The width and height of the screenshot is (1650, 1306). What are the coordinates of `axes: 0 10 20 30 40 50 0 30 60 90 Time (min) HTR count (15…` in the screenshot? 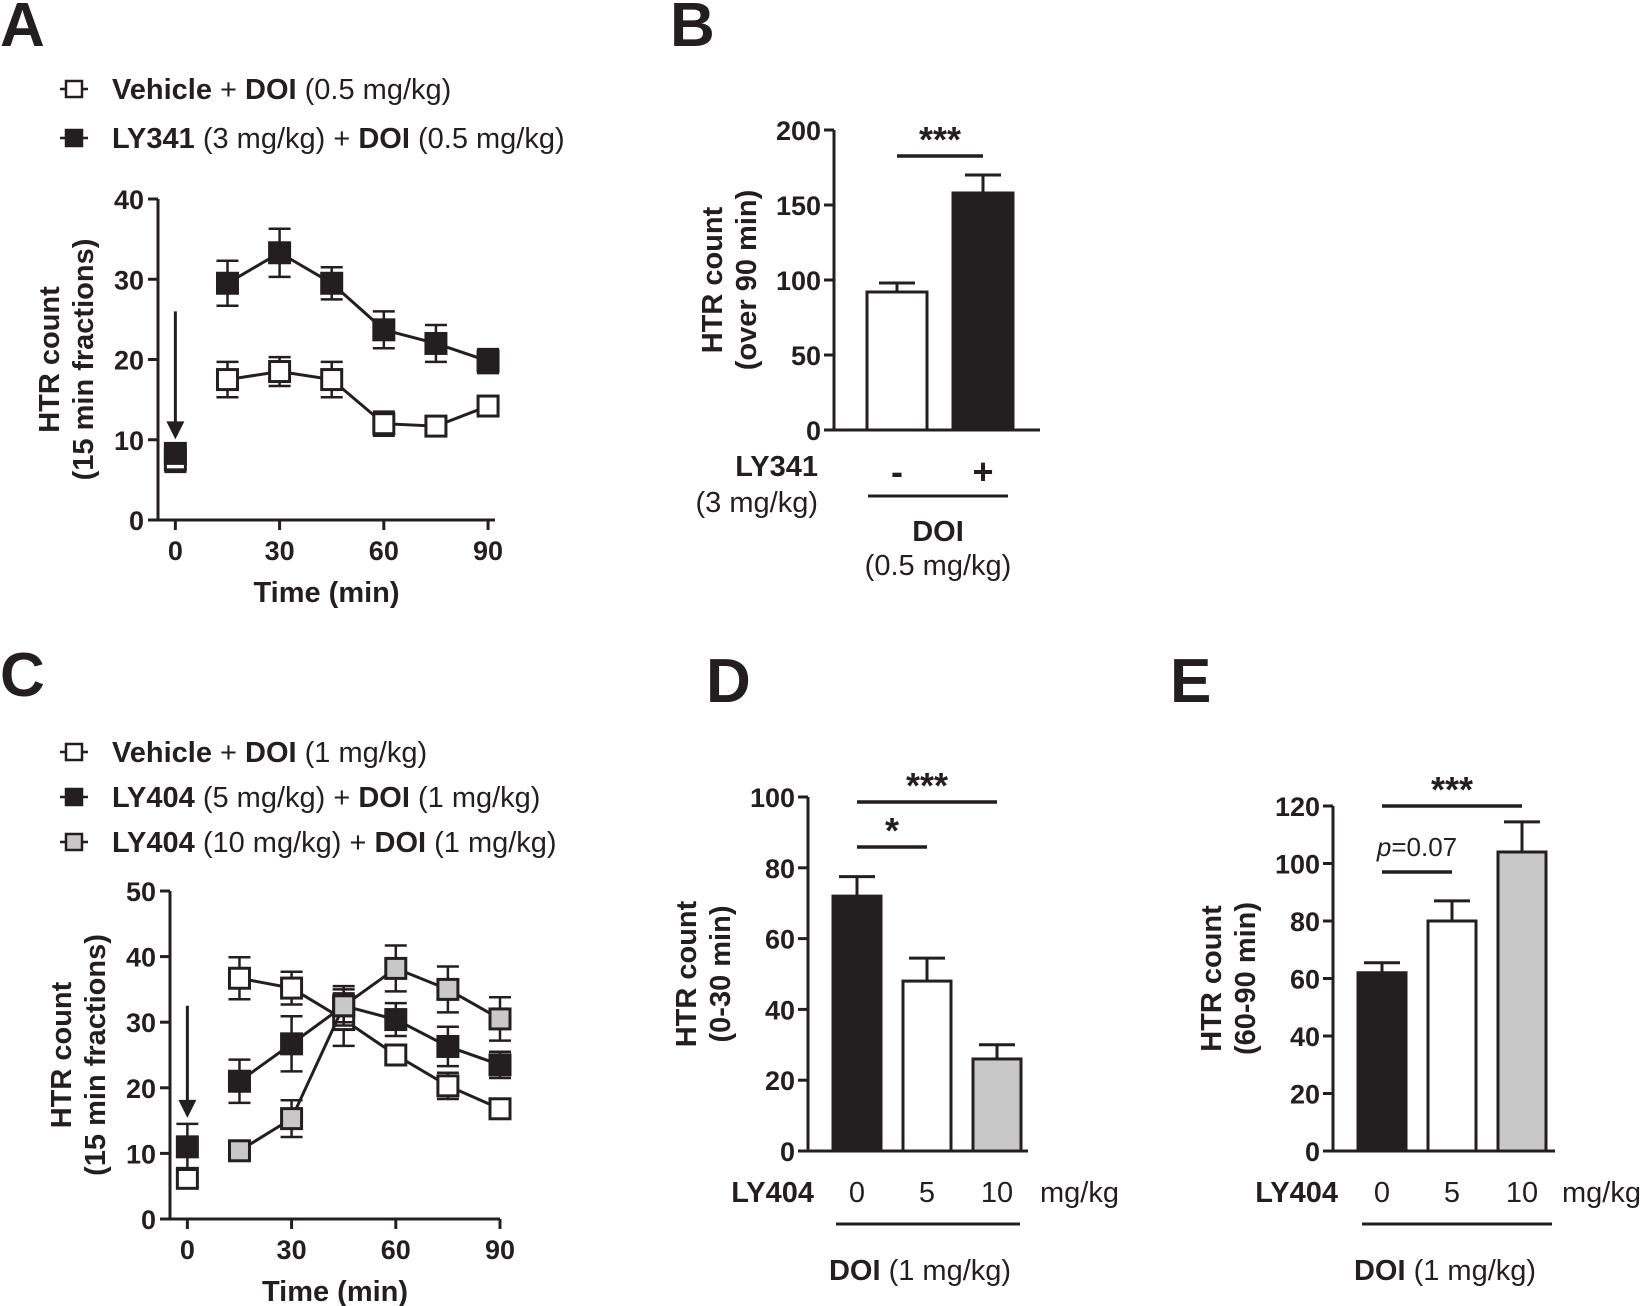 It's located at (280, 1091).